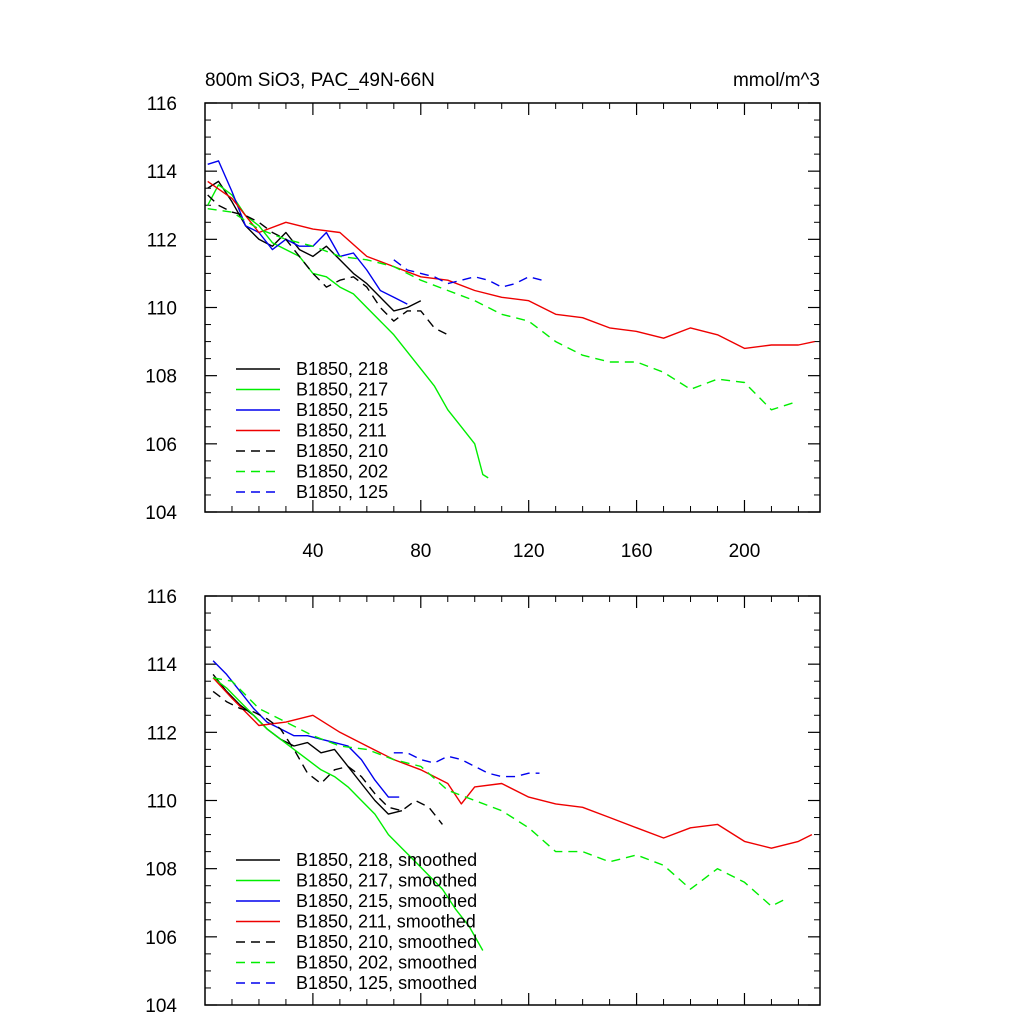  Describe the element at coordinates (162, 104) in the screenshot. I see `top-y-tick-label: 116` at that location.